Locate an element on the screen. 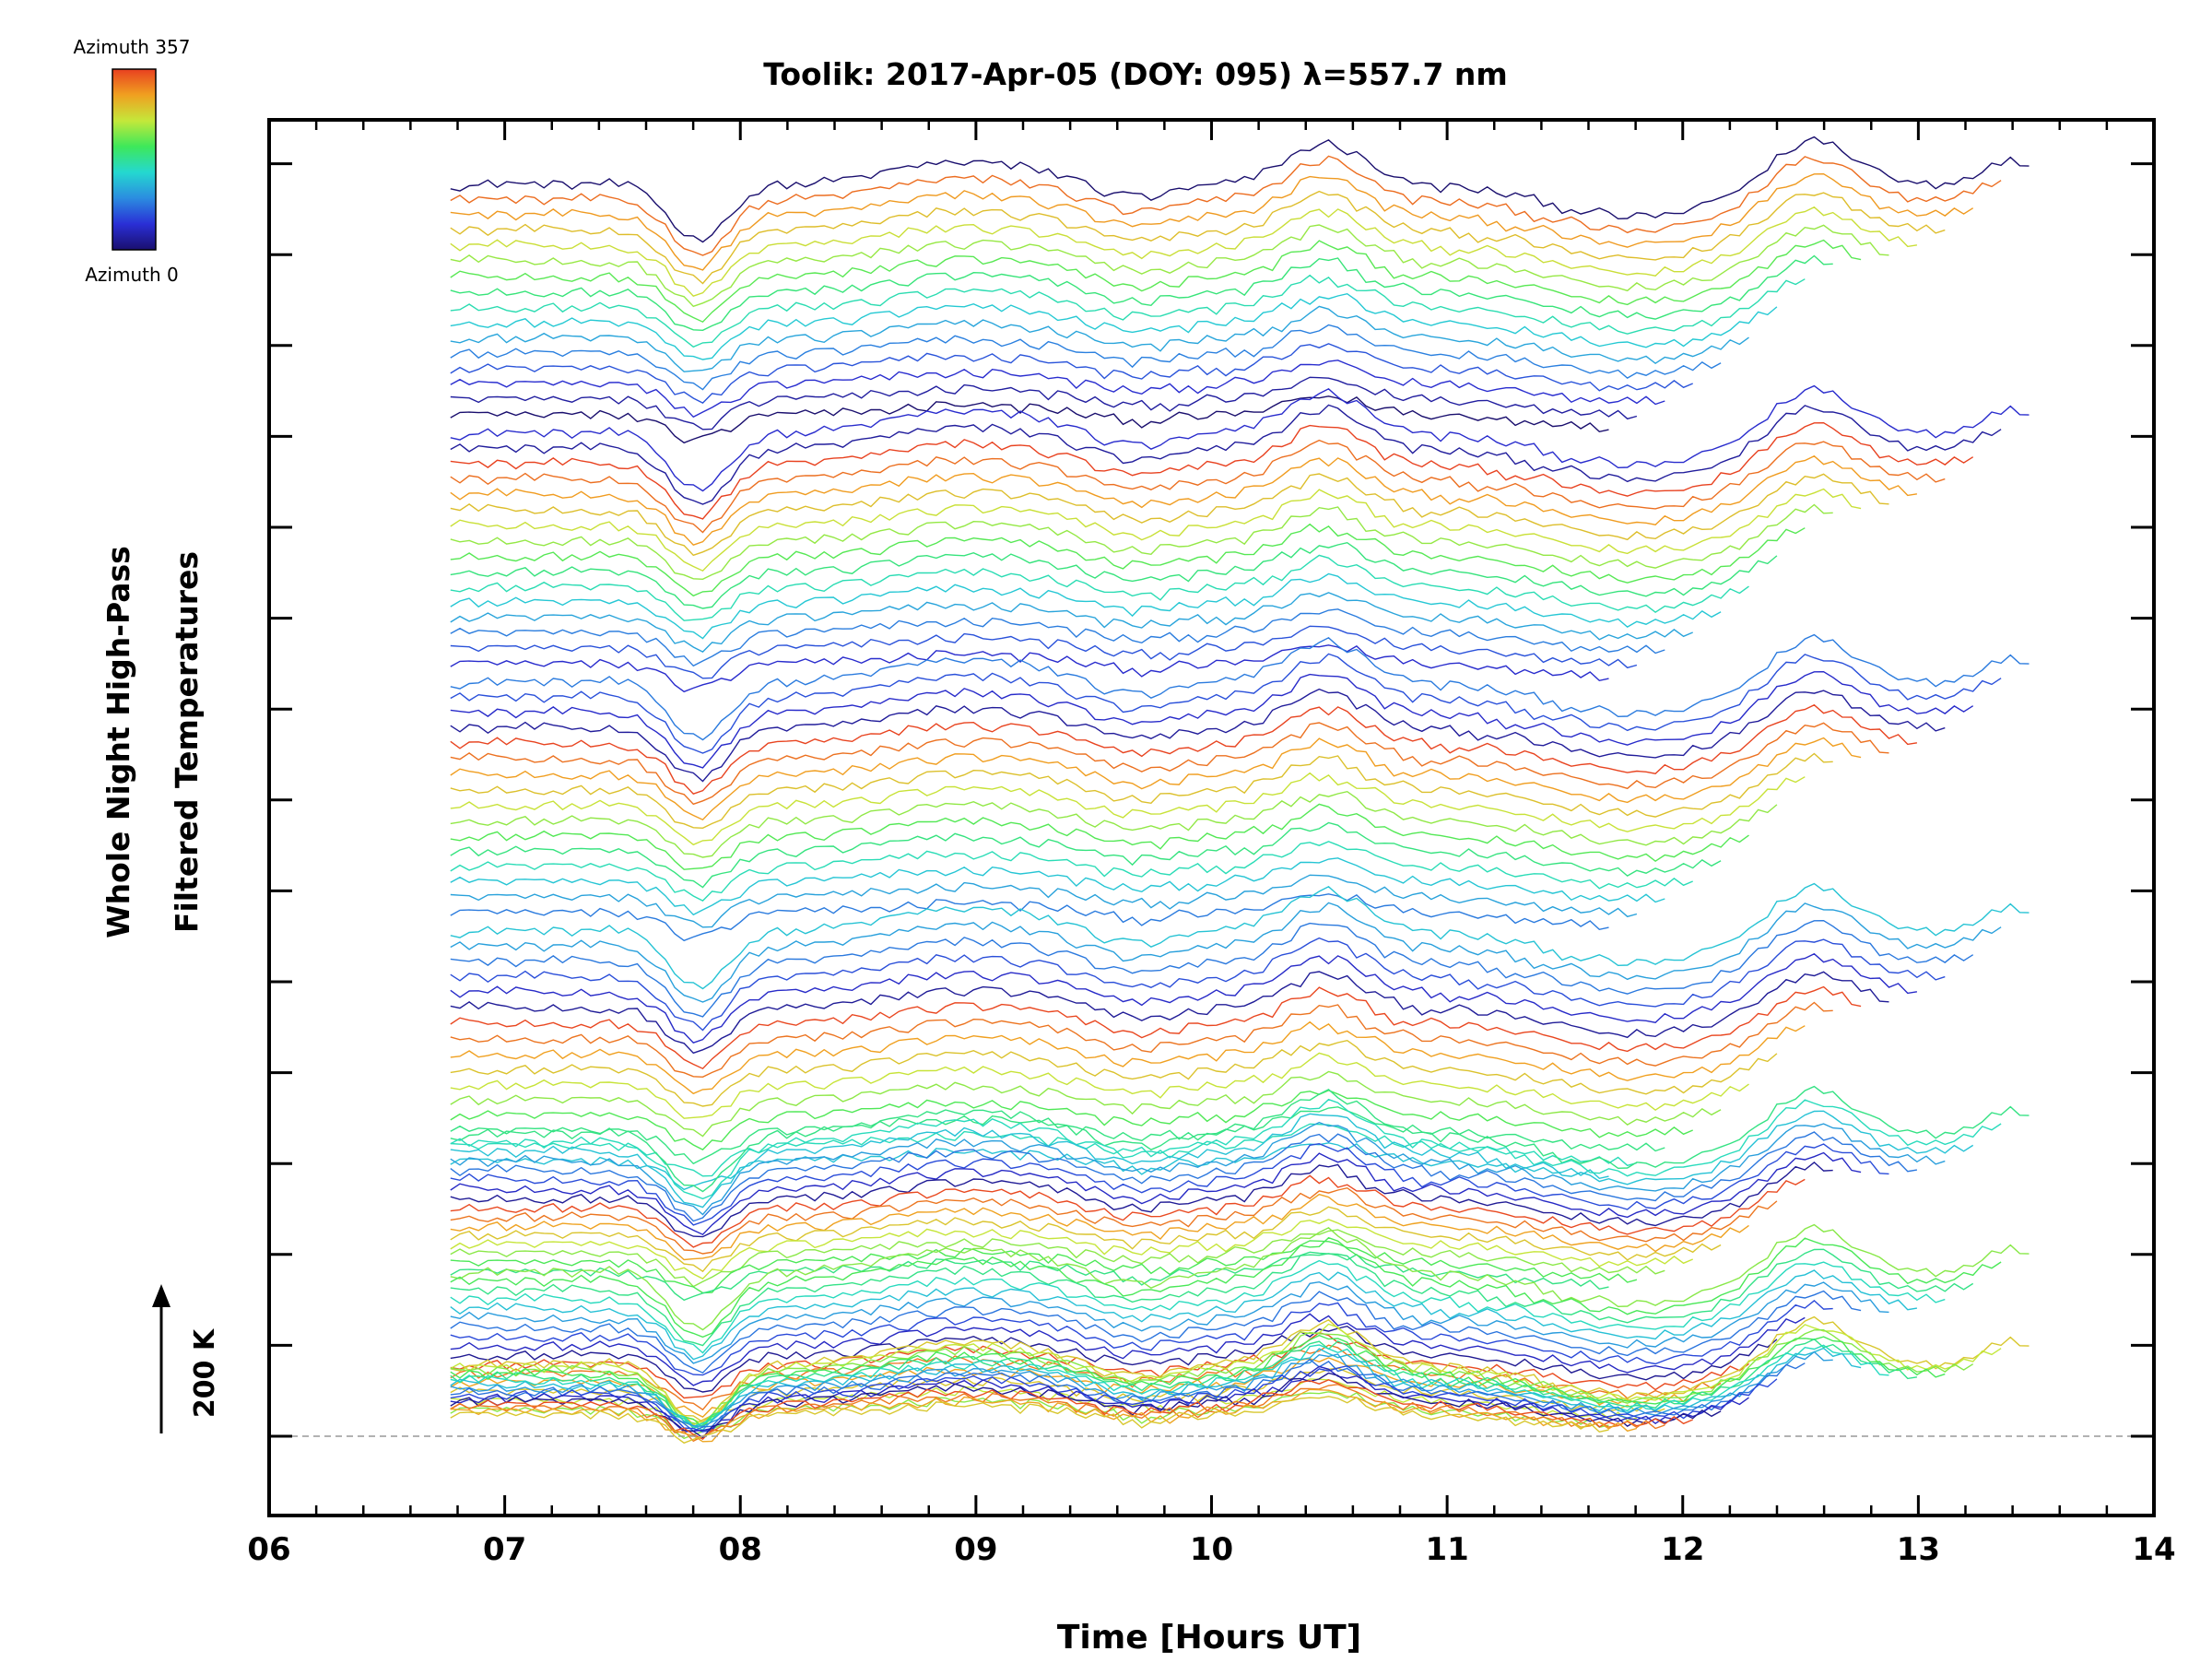 The width and height of the screenshot is (2212, 1663). x-tick-label: 06 is located at coordinates (268, 1549).